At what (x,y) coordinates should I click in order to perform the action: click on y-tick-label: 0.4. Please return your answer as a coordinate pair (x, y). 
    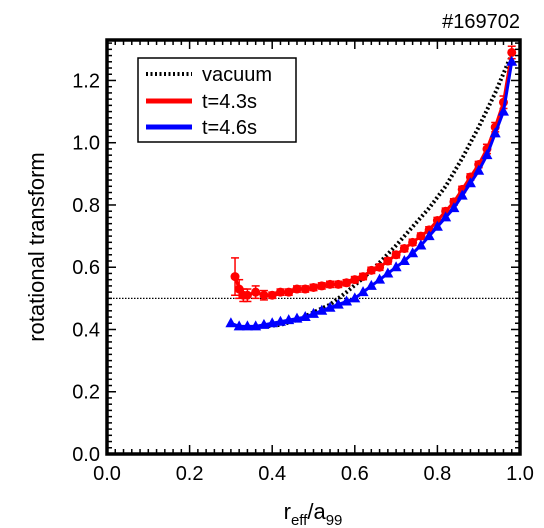
    Looking at the image, I should click on (86, 330).